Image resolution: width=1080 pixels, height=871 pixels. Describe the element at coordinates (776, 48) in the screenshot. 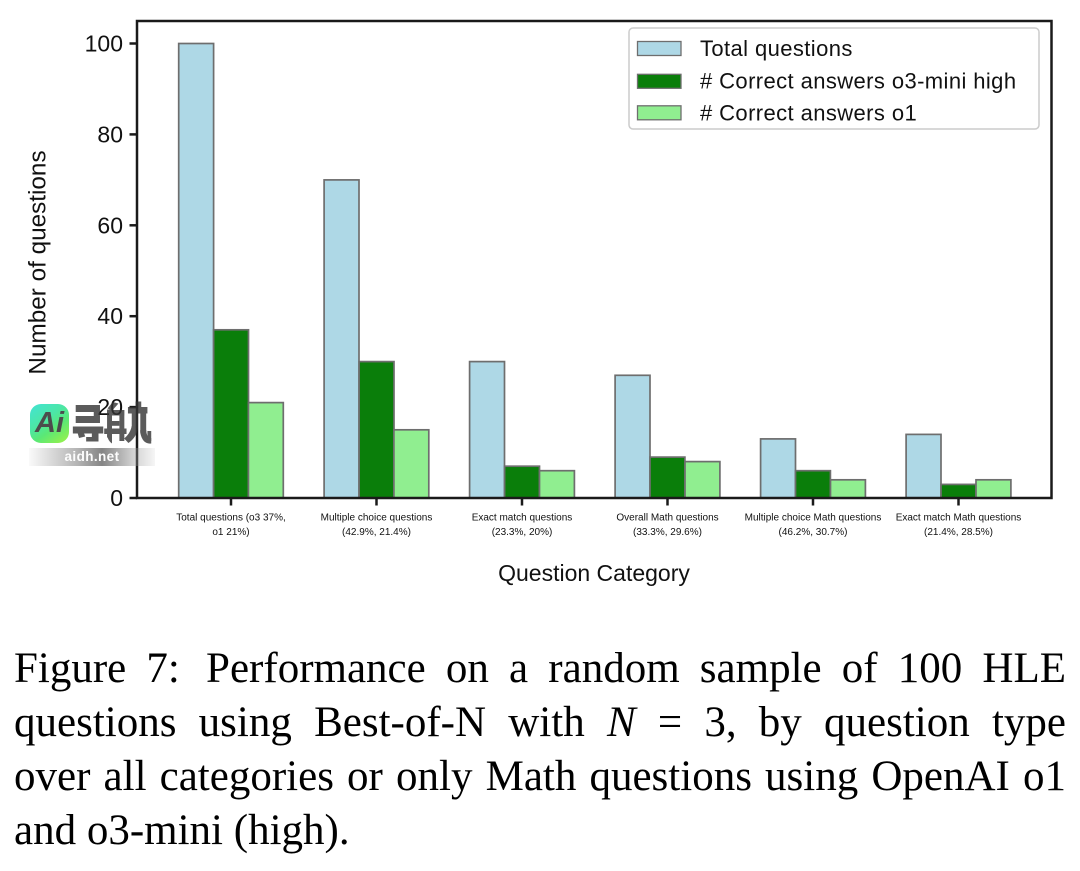

I see `svg-text: Total questions` at that location.